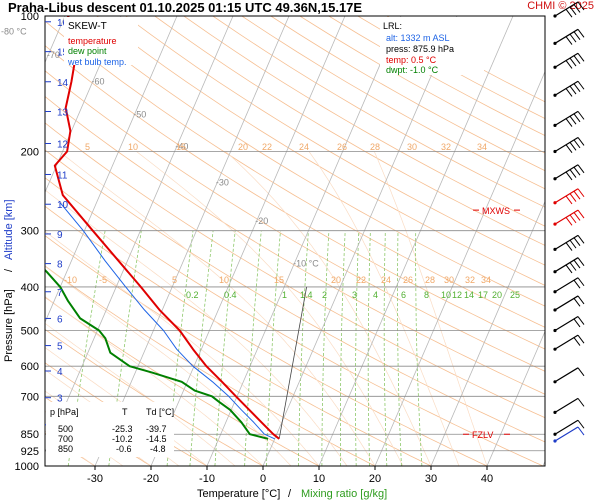 The image size is (600, 500). I want to click on altitude-tick-label: 12, so click(63, 145).